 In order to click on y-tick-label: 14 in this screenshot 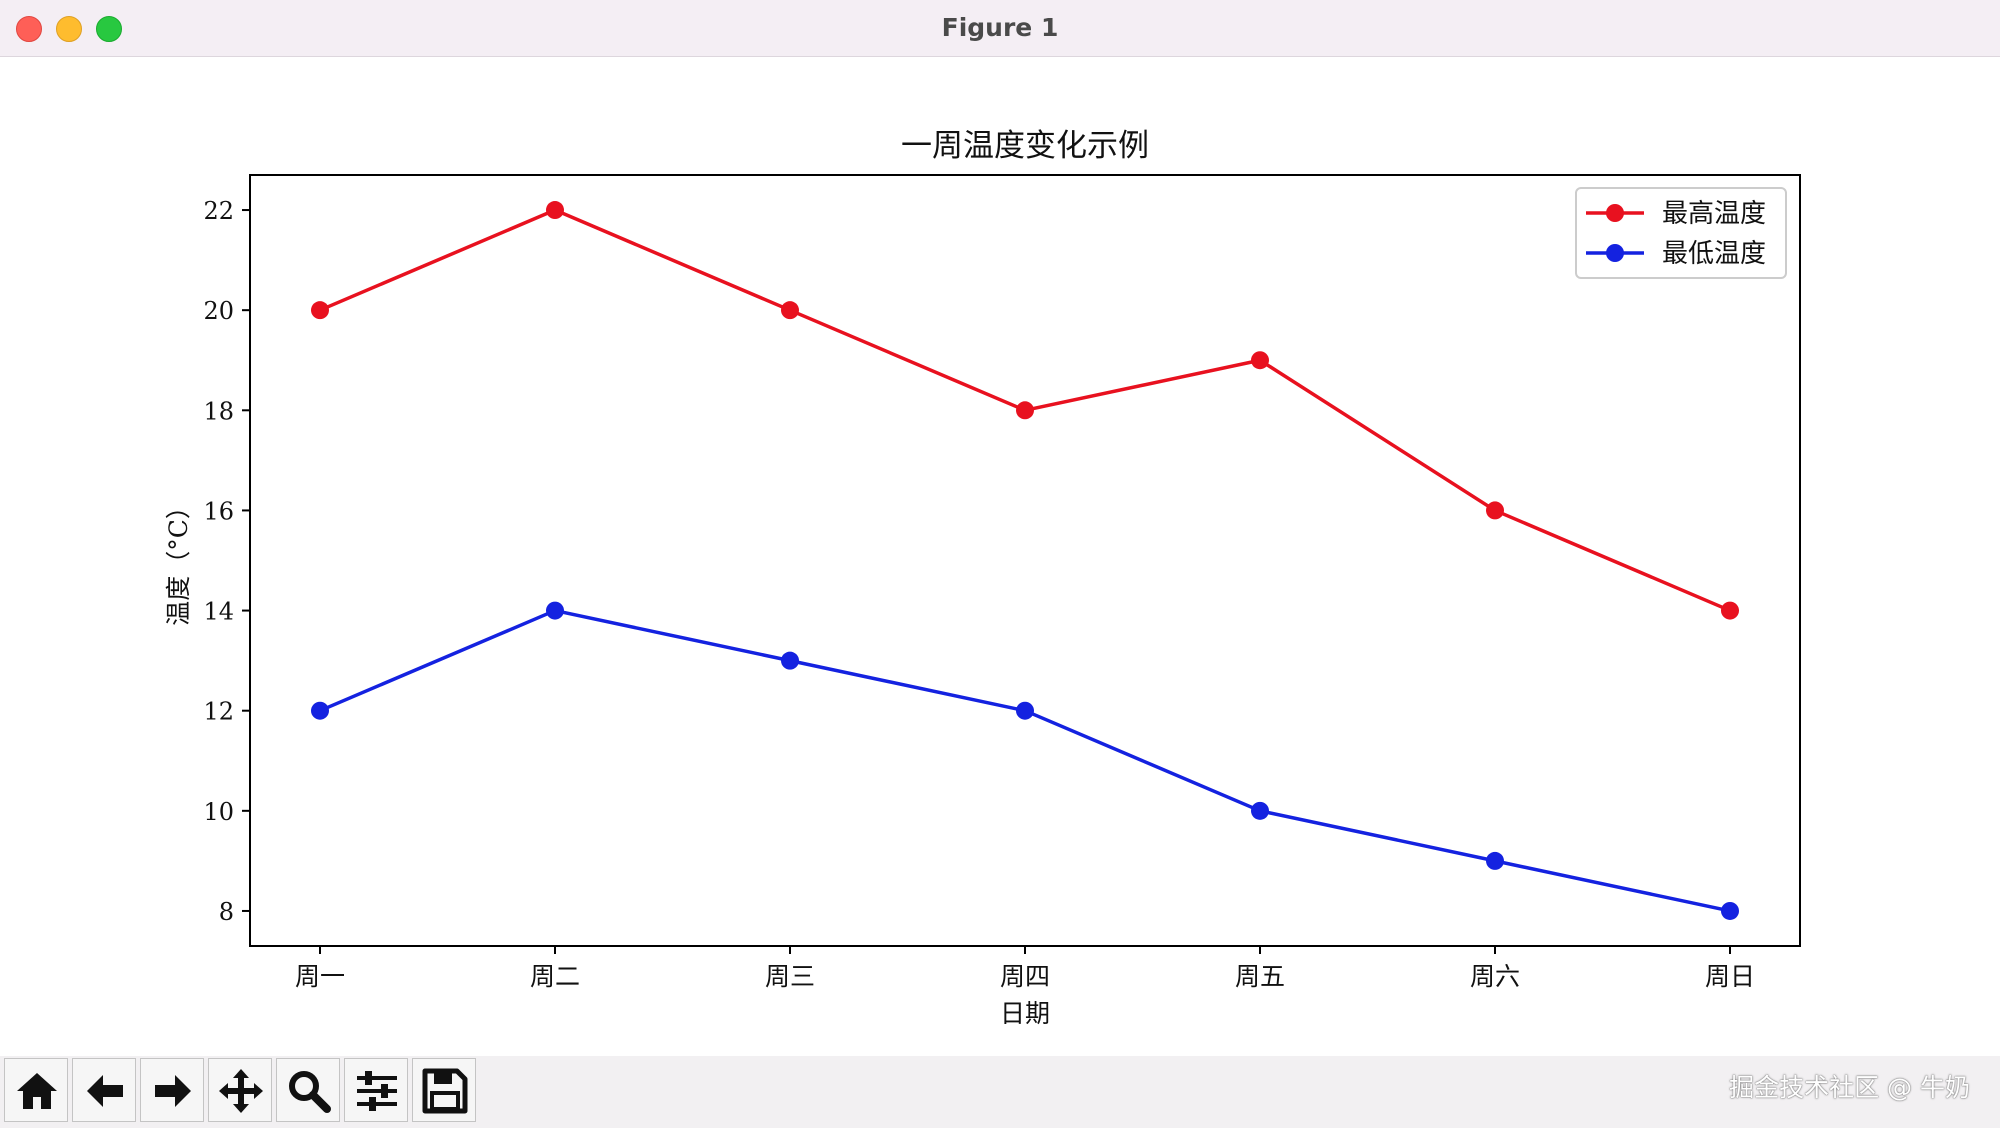, I will do `click(218, 612)`.